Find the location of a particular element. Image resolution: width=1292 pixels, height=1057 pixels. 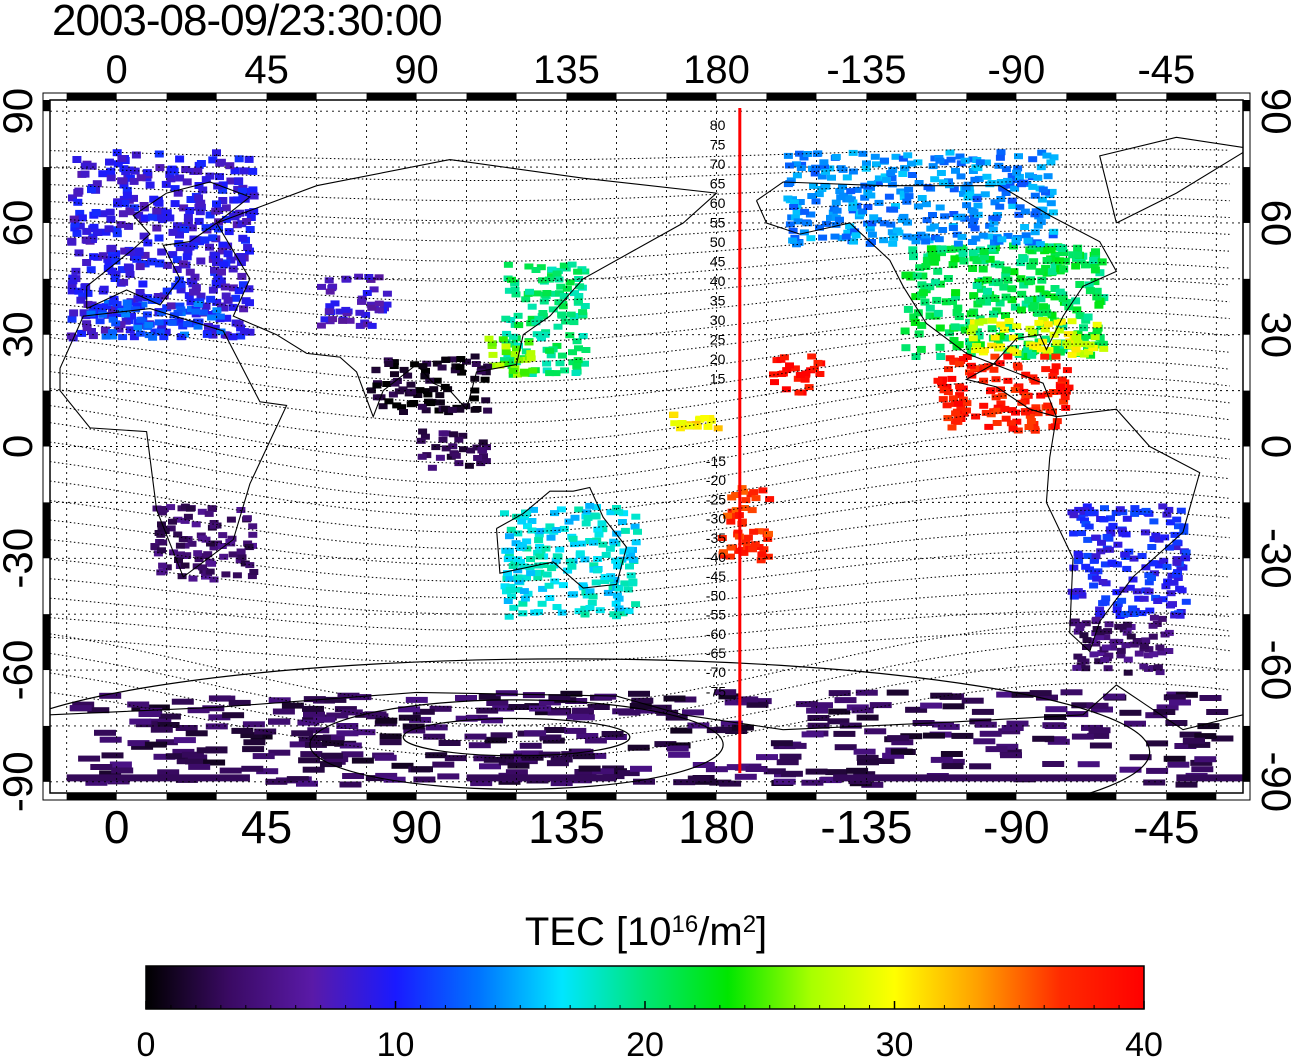

frame-tick-bar is located at coordinates (591, 96).